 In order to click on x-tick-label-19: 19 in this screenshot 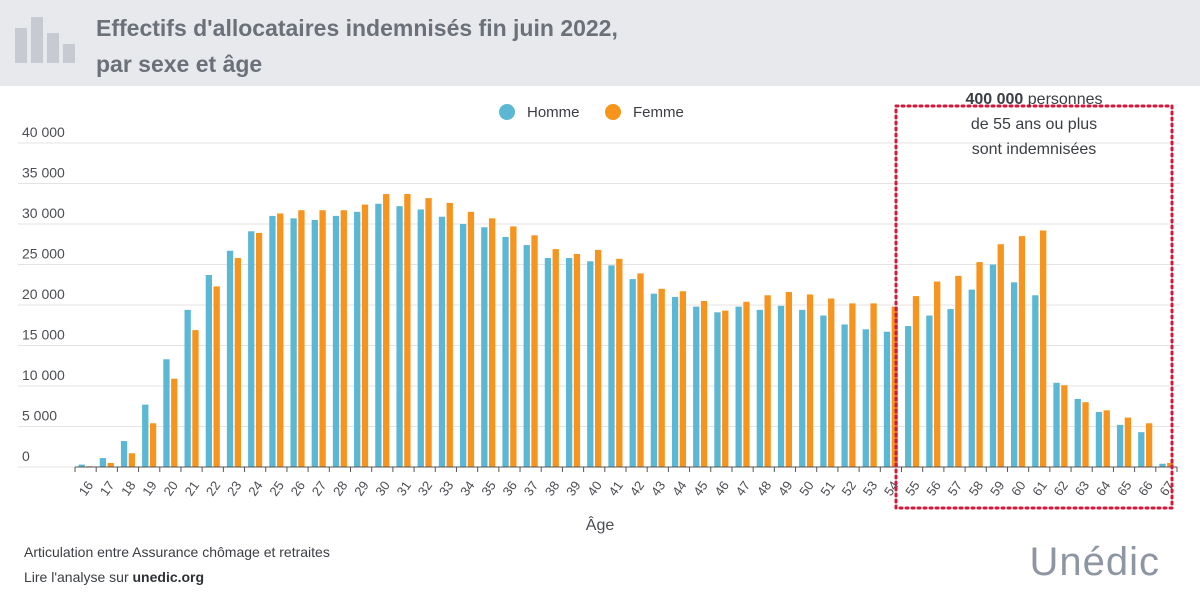, I will do `click(149, 488)`.